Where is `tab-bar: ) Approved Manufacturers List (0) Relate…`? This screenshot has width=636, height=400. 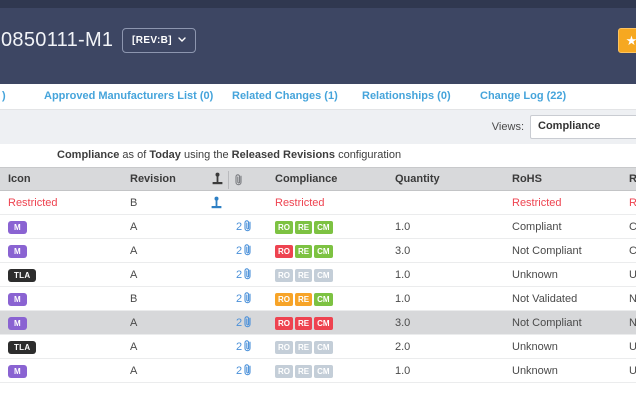
tab-bar: ) Approved Manufacturers List (0) Relate… is located at coordinates (318, 97).